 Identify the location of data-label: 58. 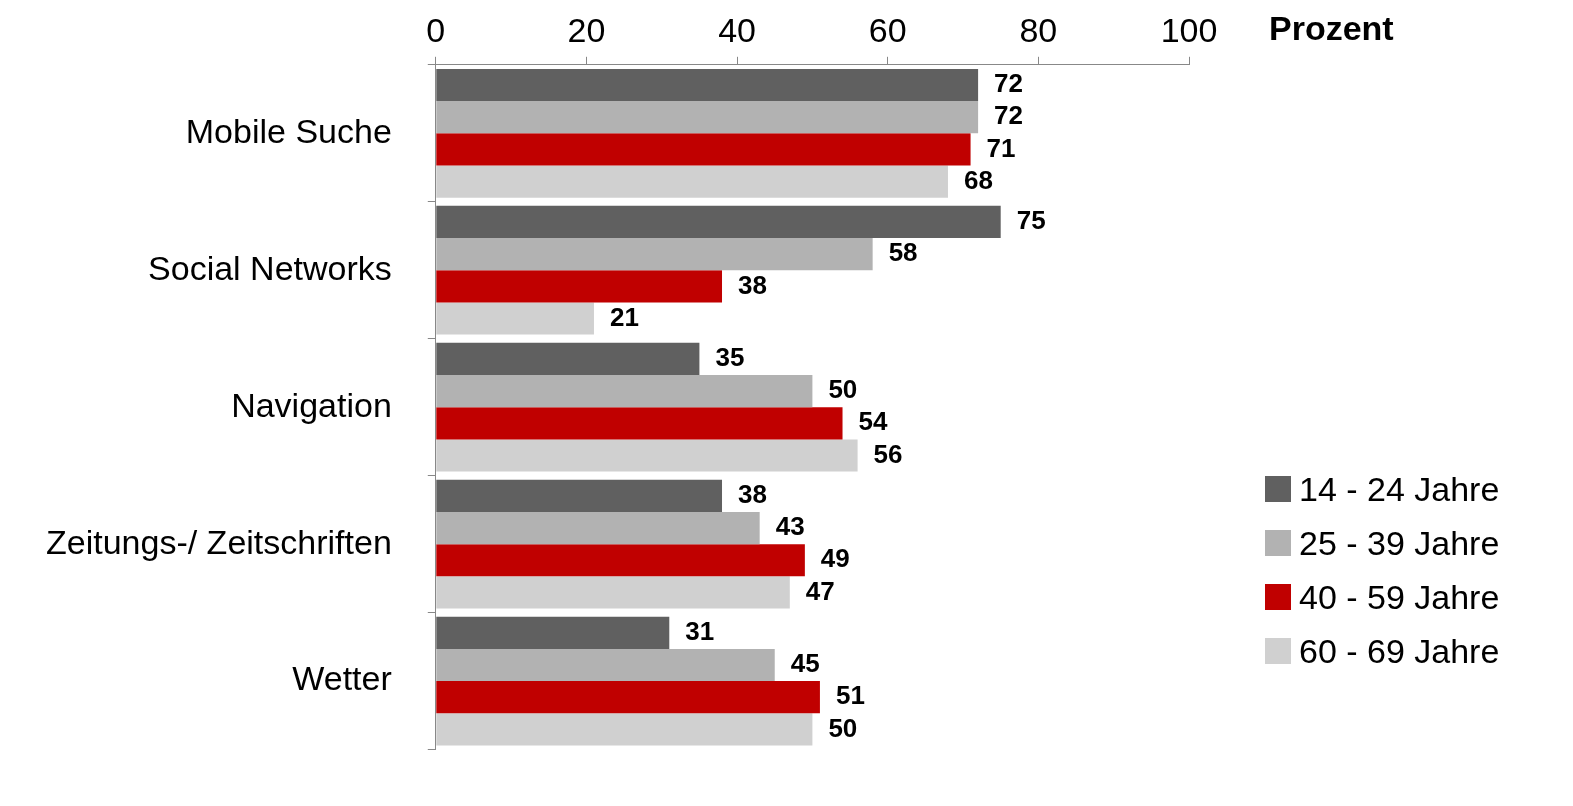
(903, 252).